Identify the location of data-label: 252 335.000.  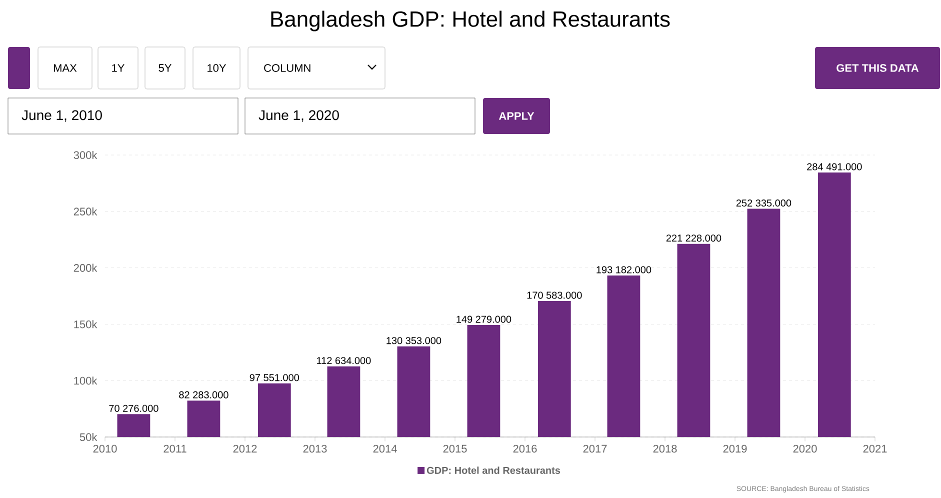
(764, 203).